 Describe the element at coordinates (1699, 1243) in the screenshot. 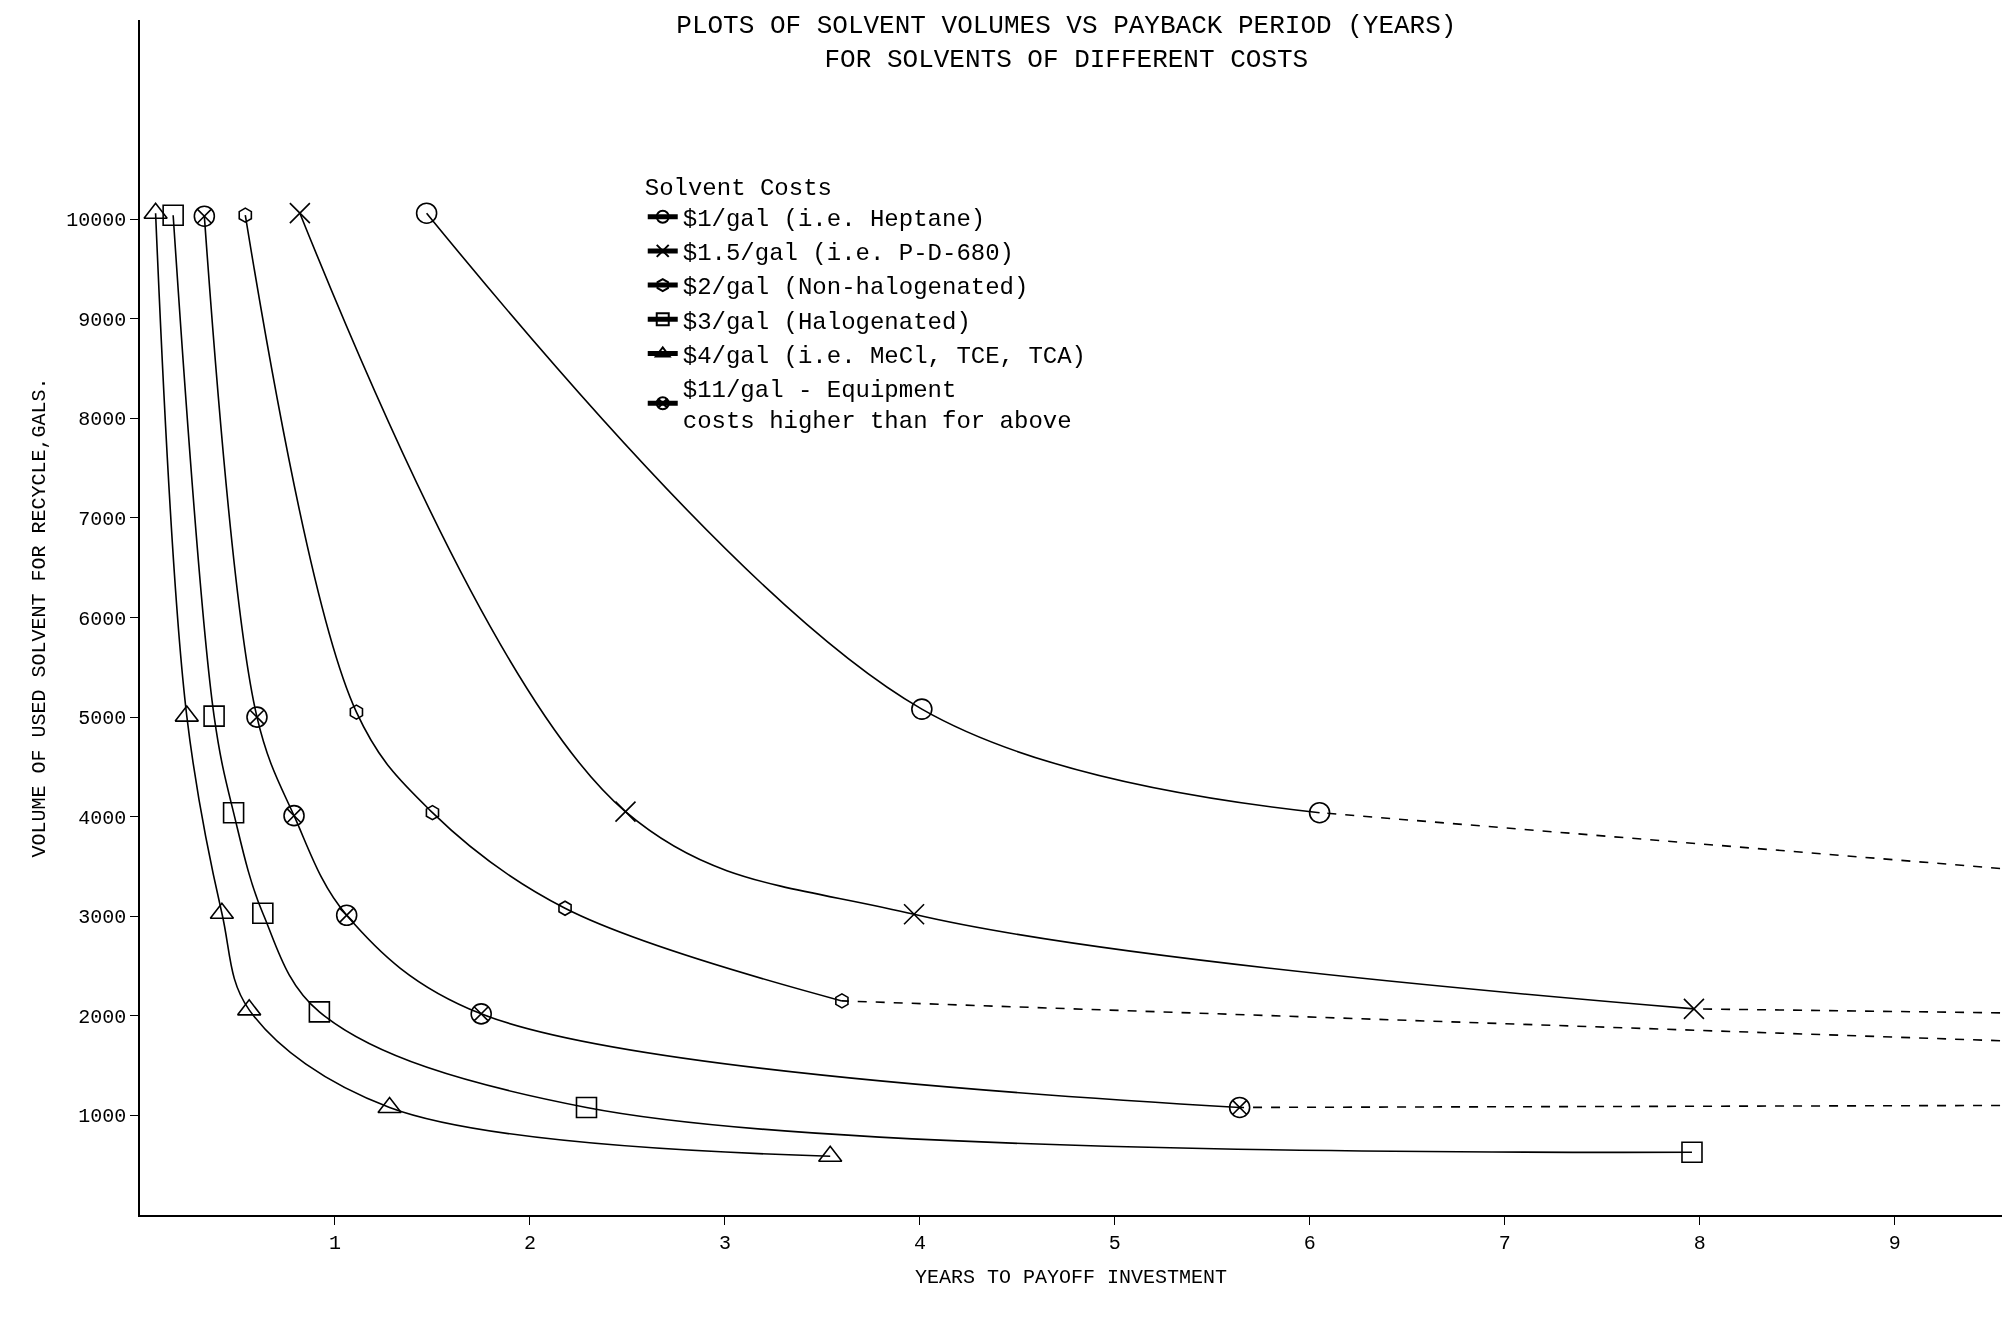

I see `x-tick-label: 8` at that location.